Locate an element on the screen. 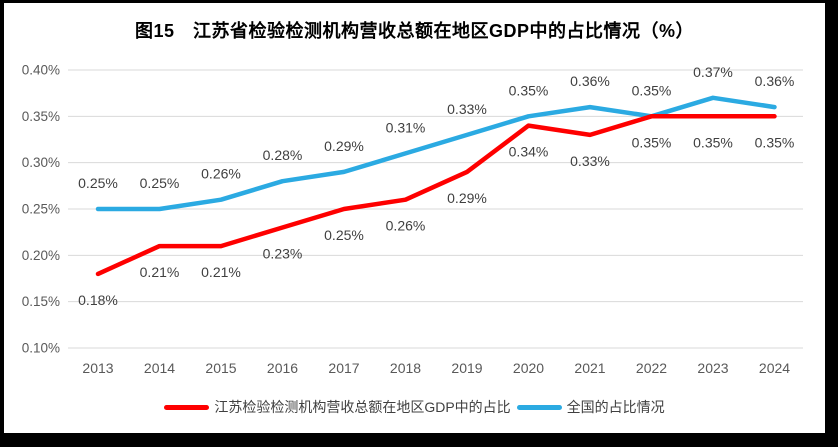 The width and height of the screenshot is (838, 447). x-tick-label: 2023 is located at coordinates (712, 368).